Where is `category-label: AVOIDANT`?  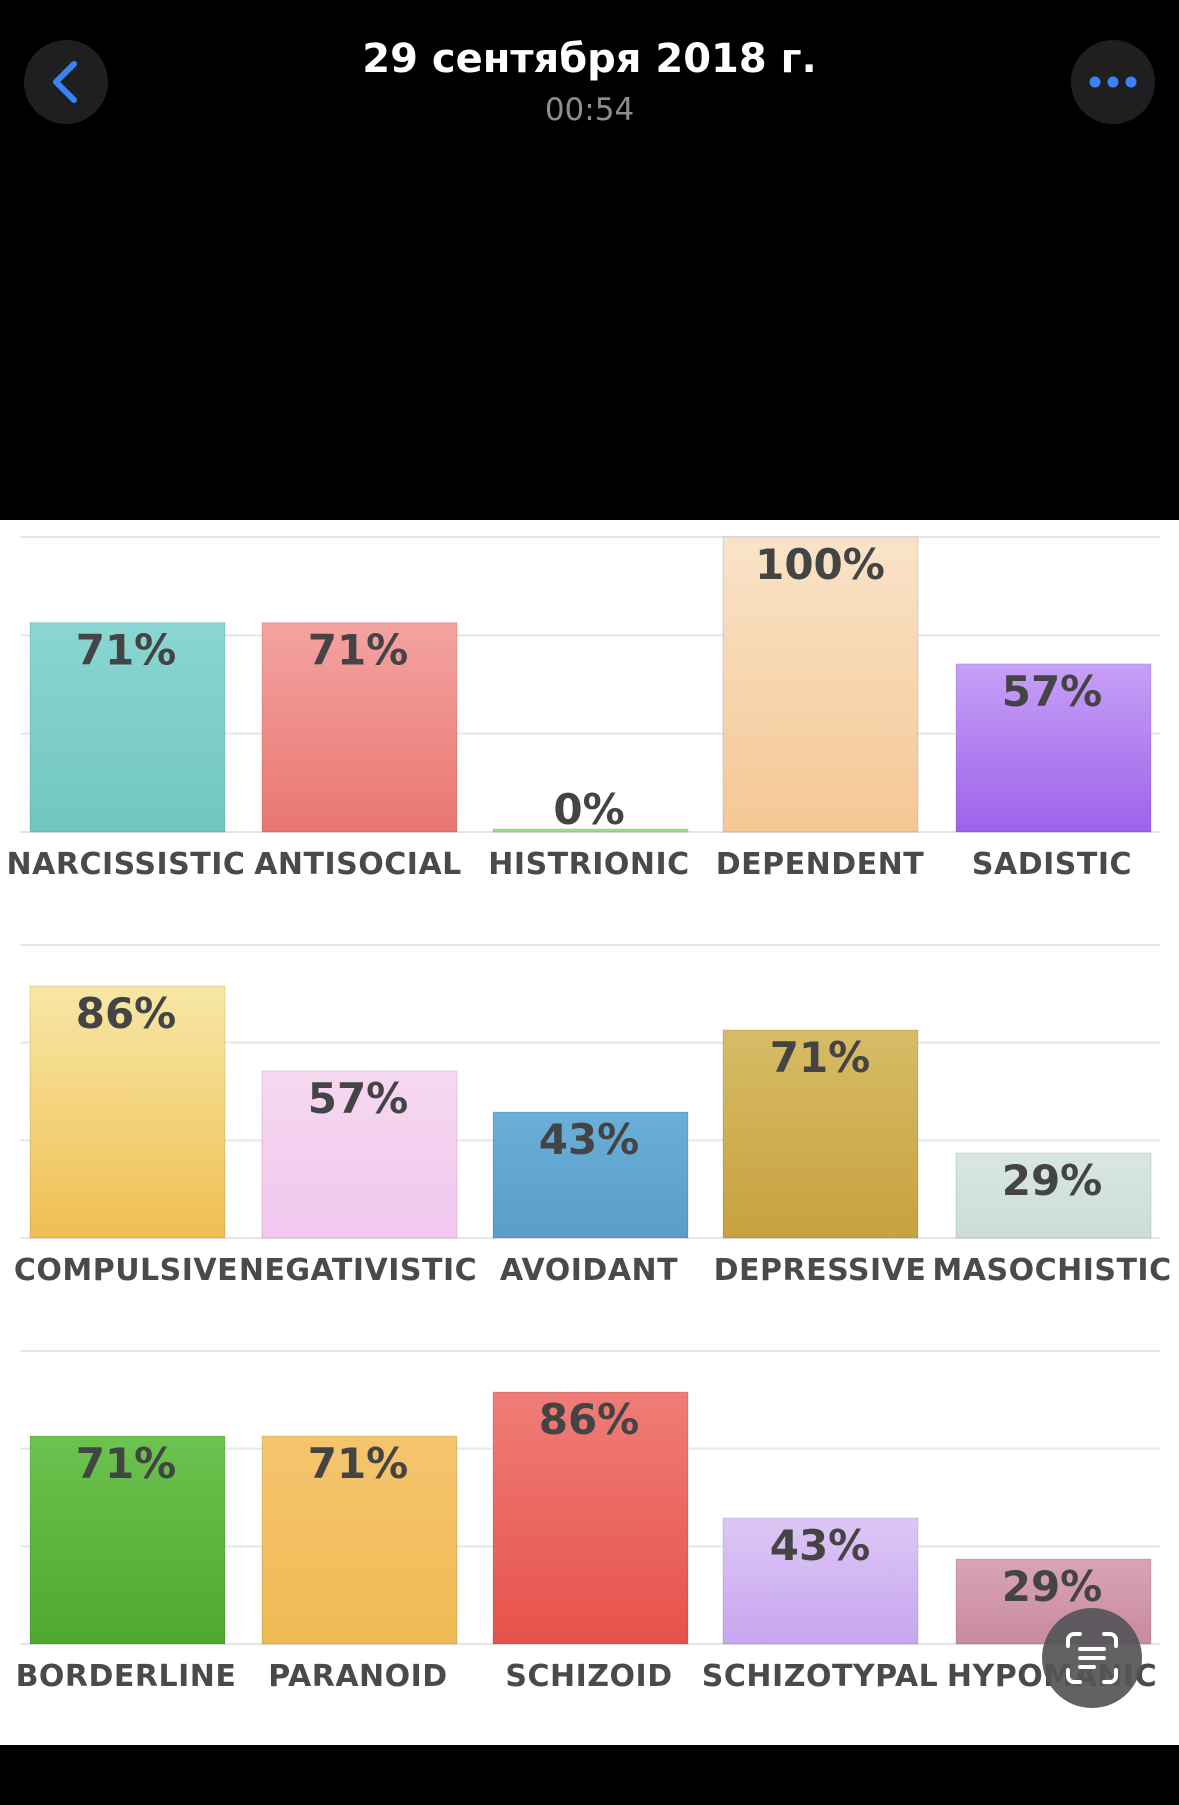 category-label: AVOIDANT is located at coordinates (589, 1270).